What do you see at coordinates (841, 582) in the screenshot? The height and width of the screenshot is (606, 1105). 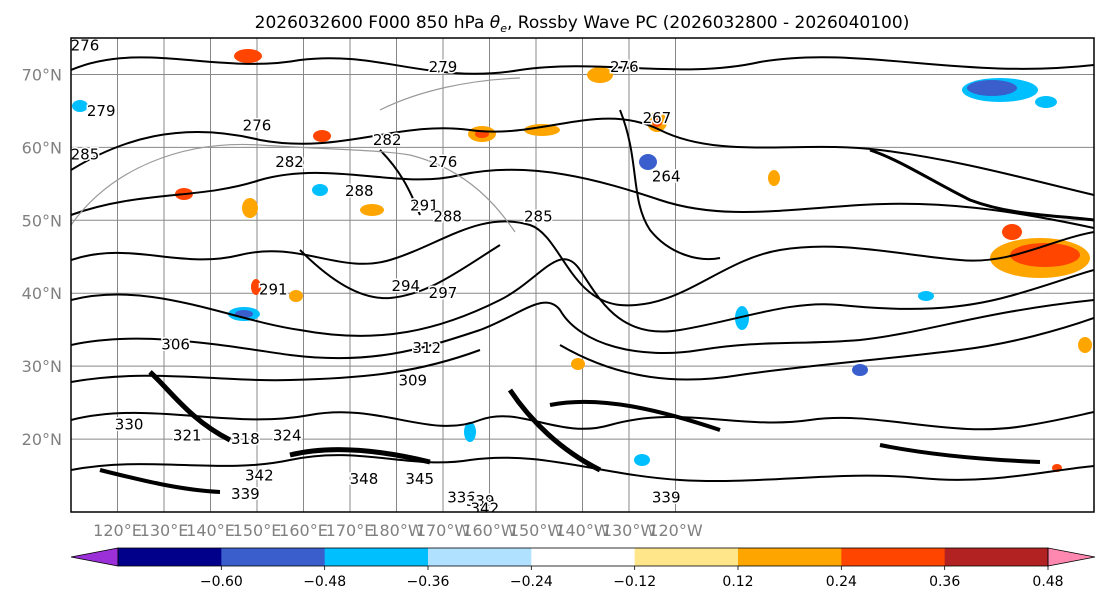 I see `colorbar-tick-label: 0.24` at bounding box center [841, 582].